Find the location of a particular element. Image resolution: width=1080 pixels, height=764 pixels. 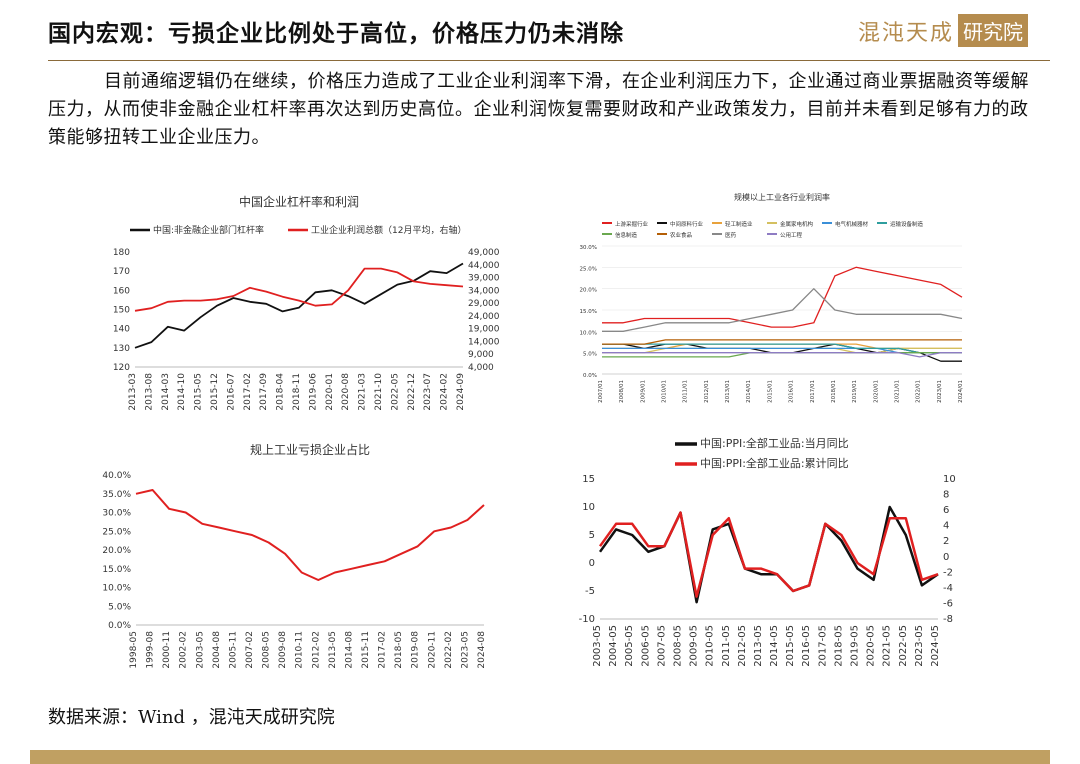

x-tick-label: 2020-05 is located at coordinates (871, 646).